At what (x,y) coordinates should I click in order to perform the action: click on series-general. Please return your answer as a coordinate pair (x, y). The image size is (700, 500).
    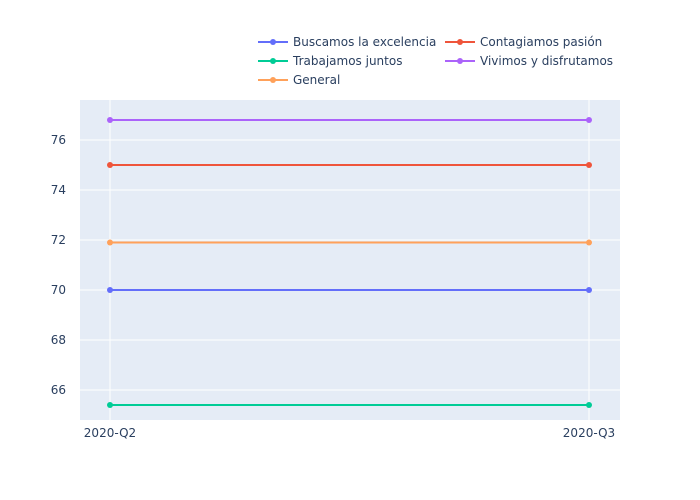
    Looking at the image, I should click on (349, 242).